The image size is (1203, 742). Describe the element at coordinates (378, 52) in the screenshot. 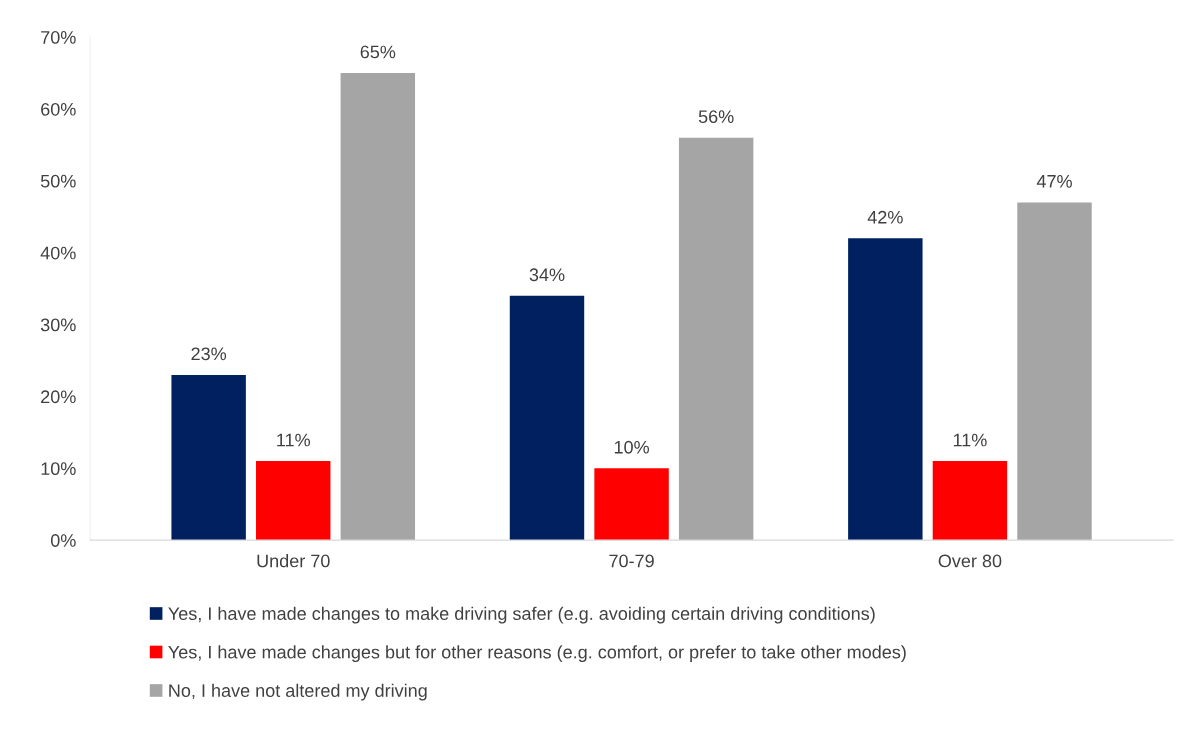

I see `data-label: 65%` at that location.